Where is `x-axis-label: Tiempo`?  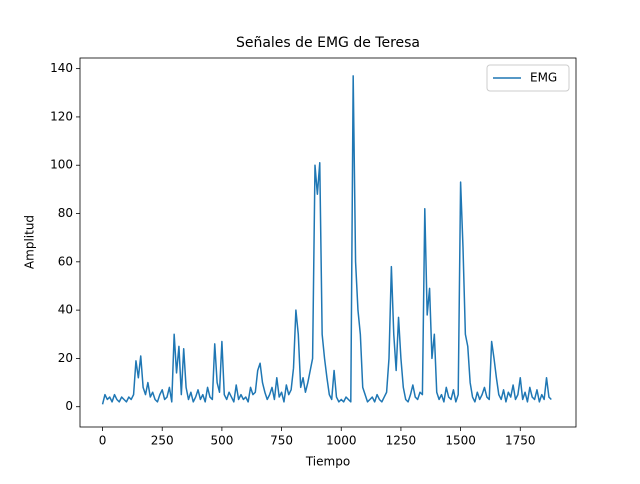
x-axis-label: Tiempo is located at coordinates (327, 462).